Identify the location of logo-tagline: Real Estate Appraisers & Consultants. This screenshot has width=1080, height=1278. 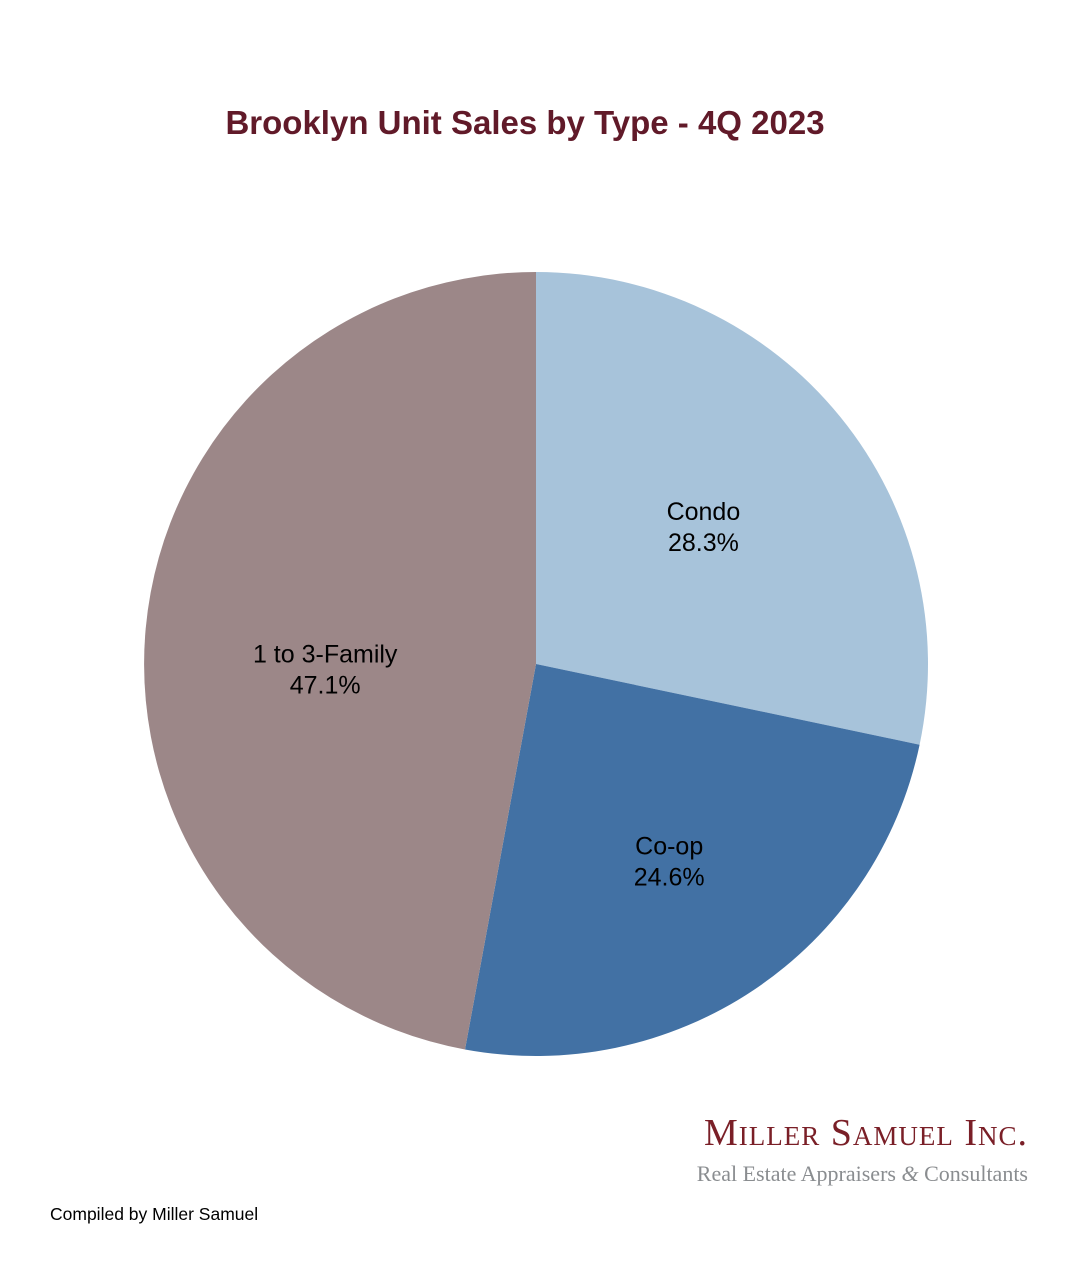
(862, 1174).